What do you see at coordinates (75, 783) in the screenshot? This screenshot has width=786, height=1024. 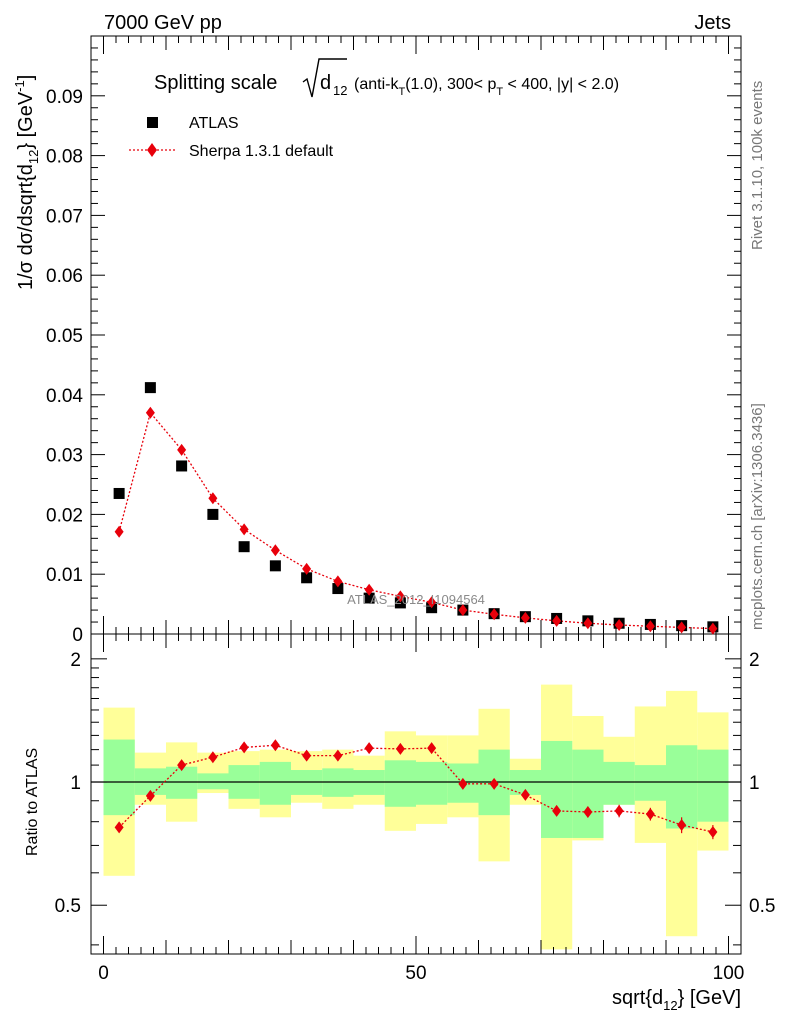 I see `ratio-y-tick-label: 1` at bounding box center [75, 783].